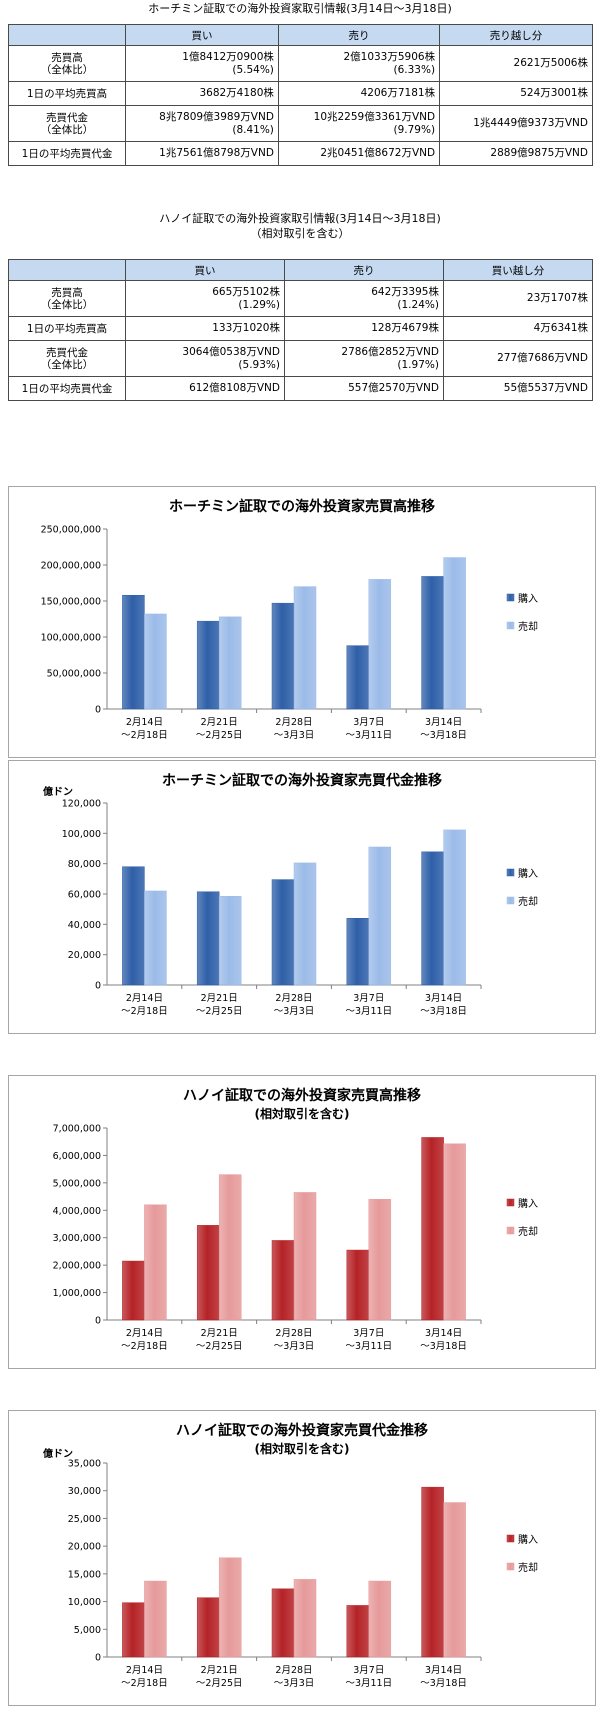  I want to click on cell-net: 55億5537万VND, so click(518, 388).